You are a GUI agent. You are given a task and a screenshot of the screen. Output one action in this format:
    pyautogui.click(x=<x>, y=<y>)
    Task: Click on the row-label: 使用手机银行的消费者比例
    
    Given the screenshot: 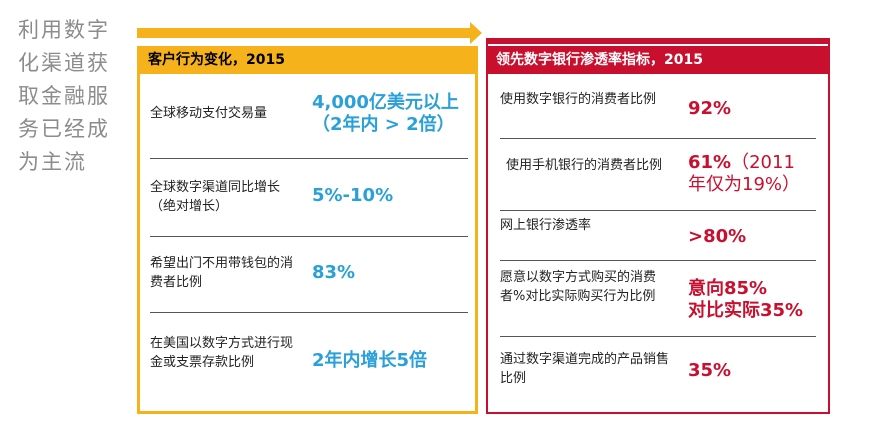 What is the action you would take?
    pyautogui.click(x=584, y=165)
    